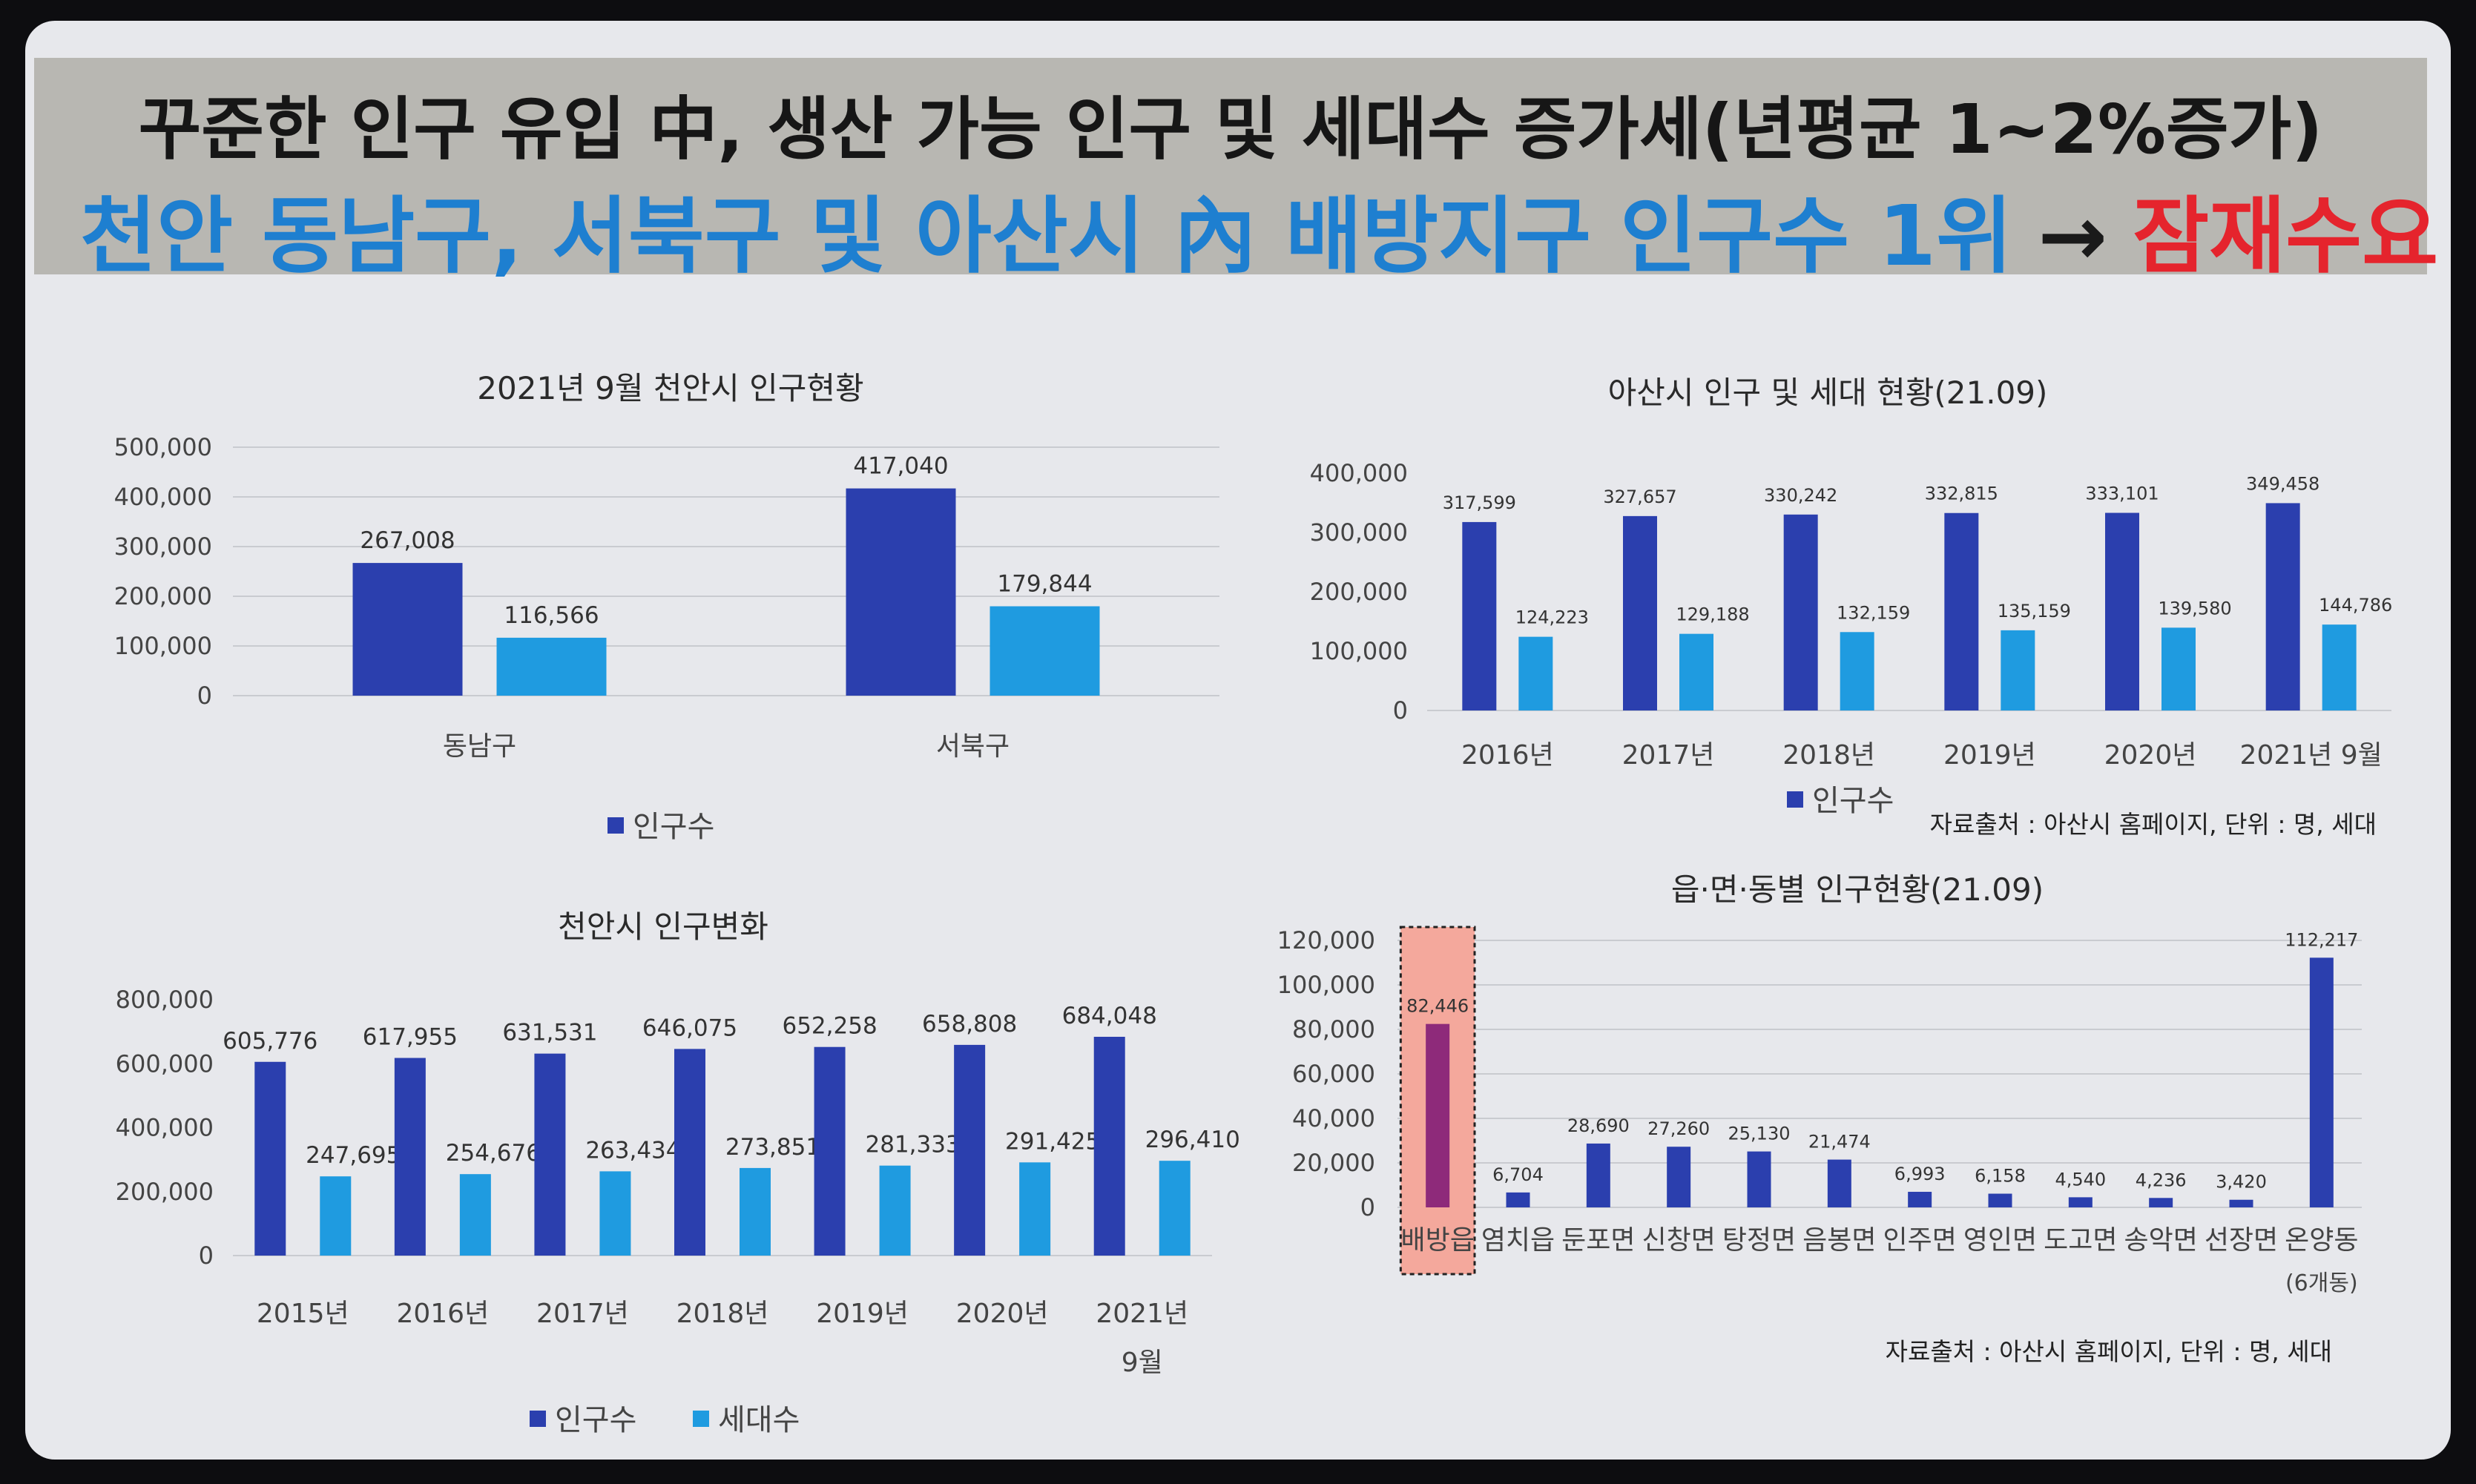 The width and height of the screenshot is (2476, 1484). I want to click on data-label: 631,531, so click(549, 1033).